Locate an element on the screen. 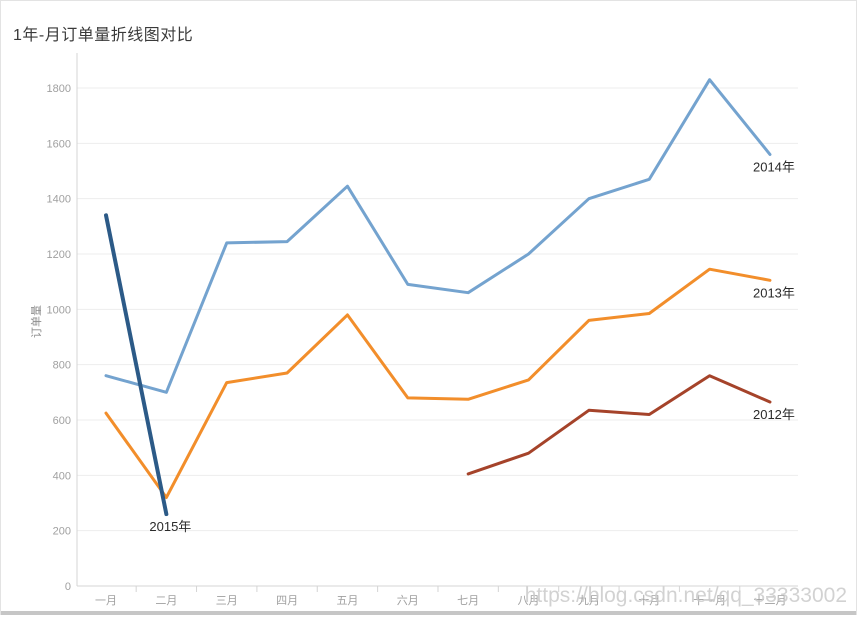 The height and width of the screenshot is (619, 857). x-tick-label-3: 三月 is located at coordinates (227, 601).